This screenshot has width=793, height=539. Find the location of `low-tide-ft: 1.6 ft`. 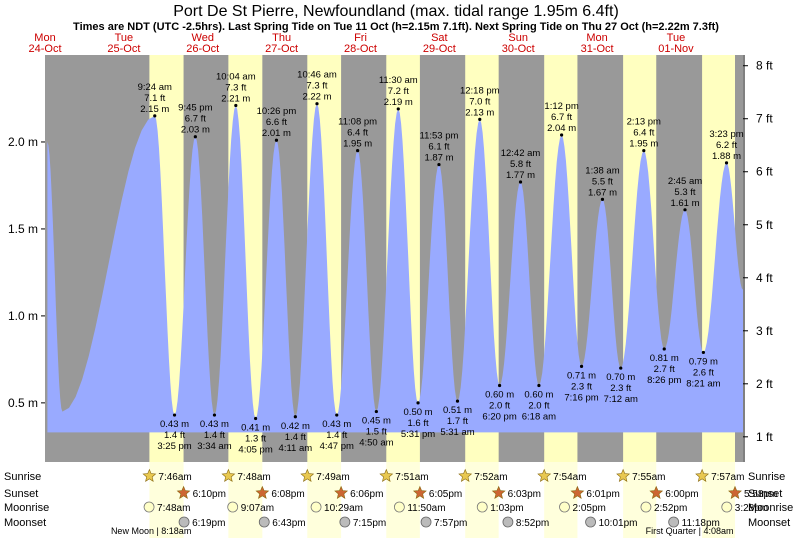

low-tide-ft: 1.6 ft is located at coordinates (417, 423).